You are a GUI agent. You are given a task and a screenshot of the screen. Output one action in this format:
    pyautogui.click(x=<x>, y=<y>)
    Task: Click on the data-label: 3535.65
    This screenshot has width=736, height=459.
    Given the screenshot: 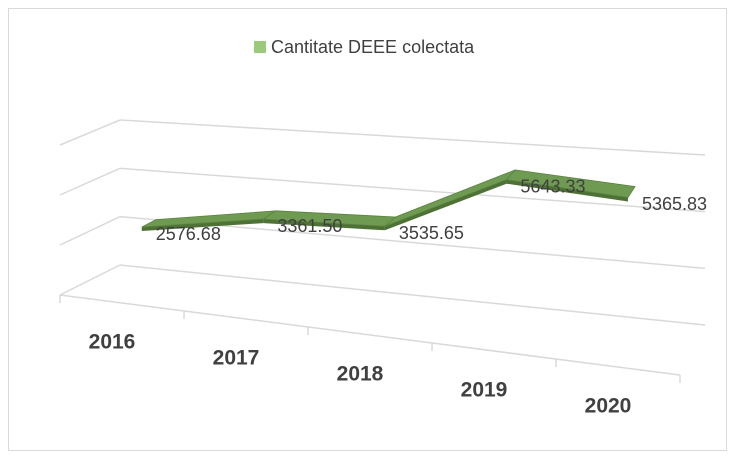 What is the action you would take?
    pyautogui.click(x=431, y=233)
    